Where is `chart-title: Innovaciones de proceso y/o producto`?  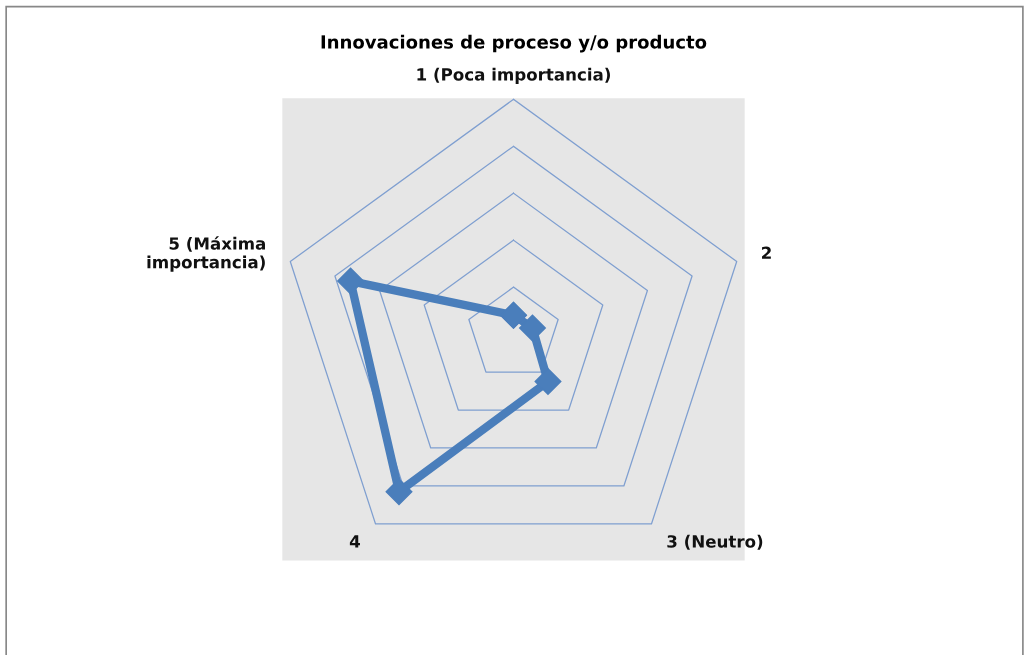
chart-title: Innovaciones de proceso y/o producto is located at coordinates (514, 43).